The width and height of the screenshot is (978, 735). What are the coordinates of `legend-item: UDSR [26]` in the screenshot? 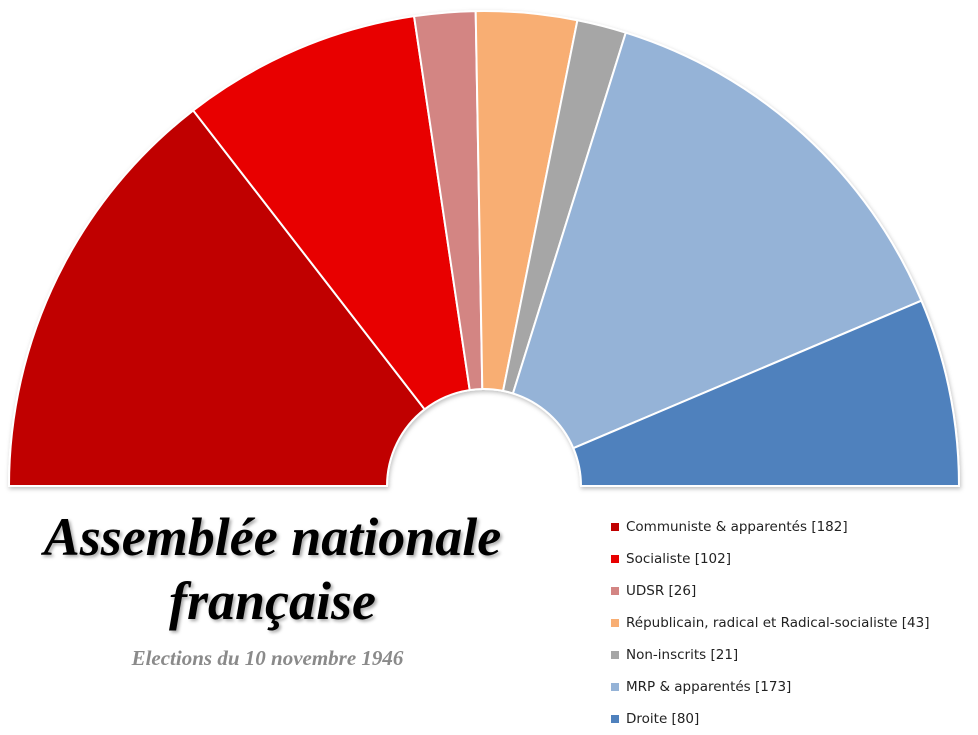 It's located at (770, 591).